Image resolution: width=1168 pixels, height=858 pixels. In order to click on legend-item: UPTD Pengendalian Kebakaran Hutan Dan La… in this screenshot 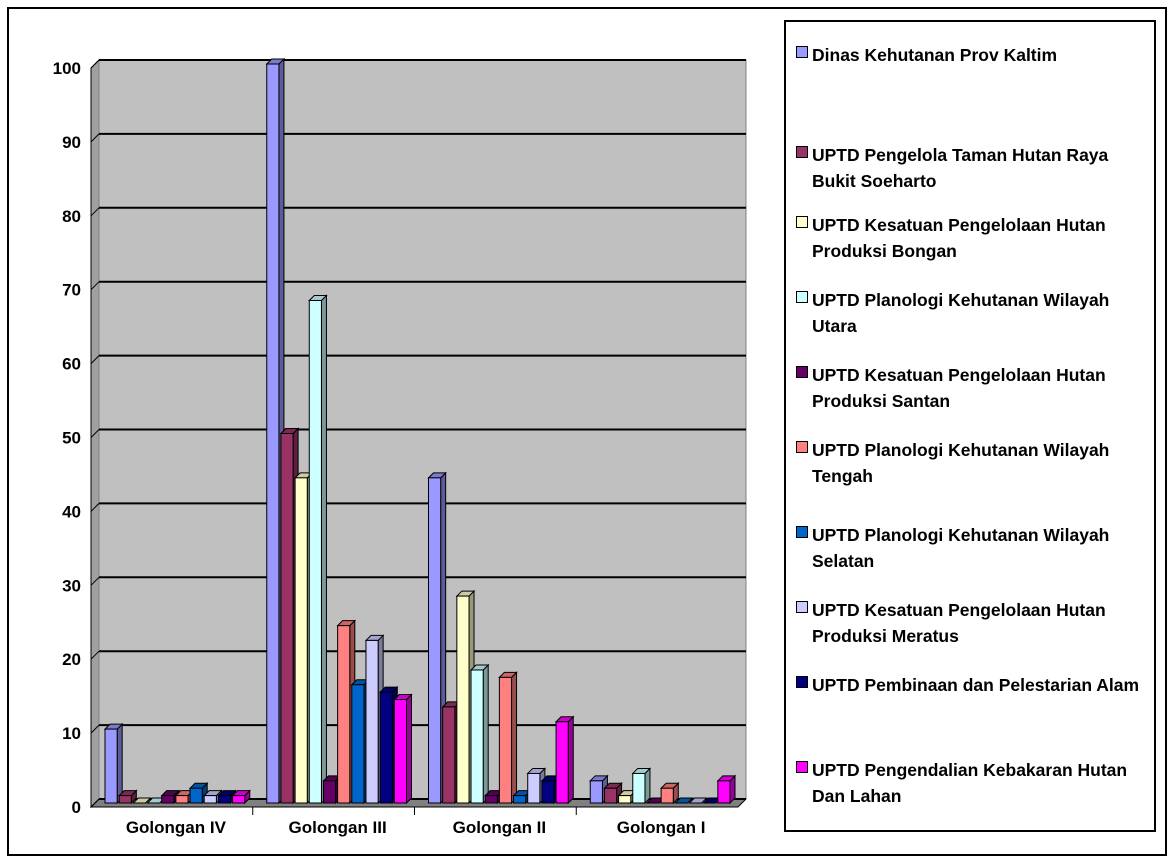, I will do `click(973, 783)`.